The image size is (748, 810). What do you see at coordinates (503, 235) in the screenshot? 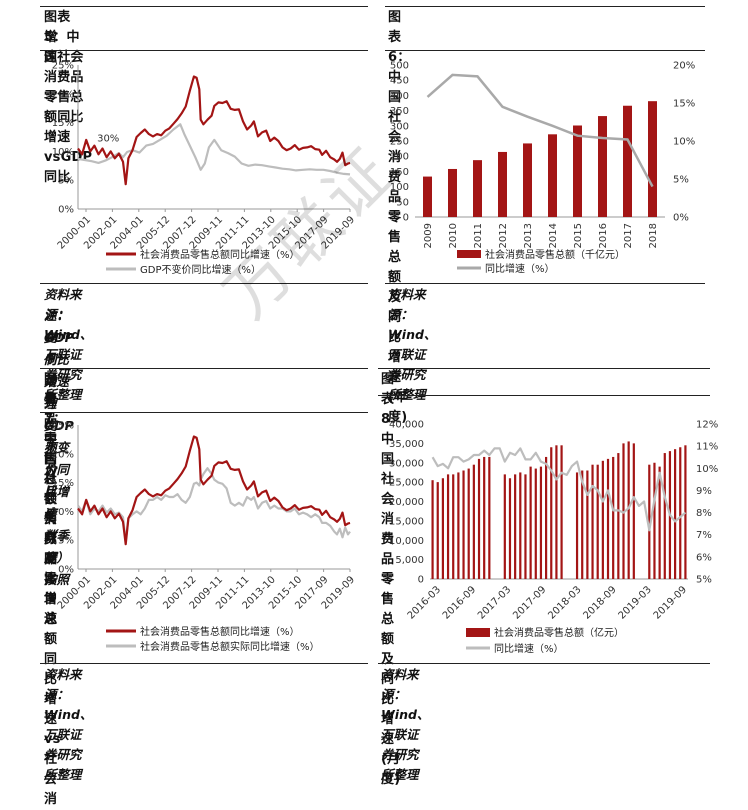
I see `x-tick-label: 2012` at bounding box center [503, 235].